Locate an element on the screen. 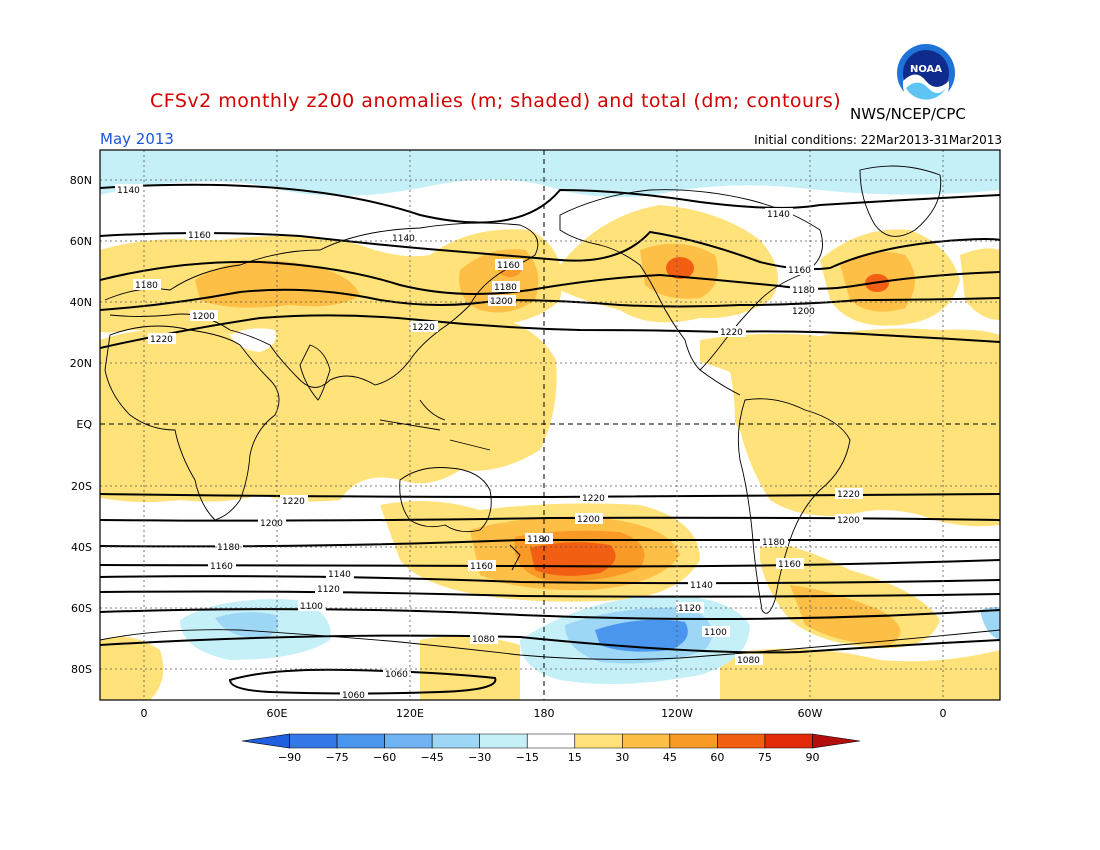  lat-label: EQ is located at coordinates (84, 424).